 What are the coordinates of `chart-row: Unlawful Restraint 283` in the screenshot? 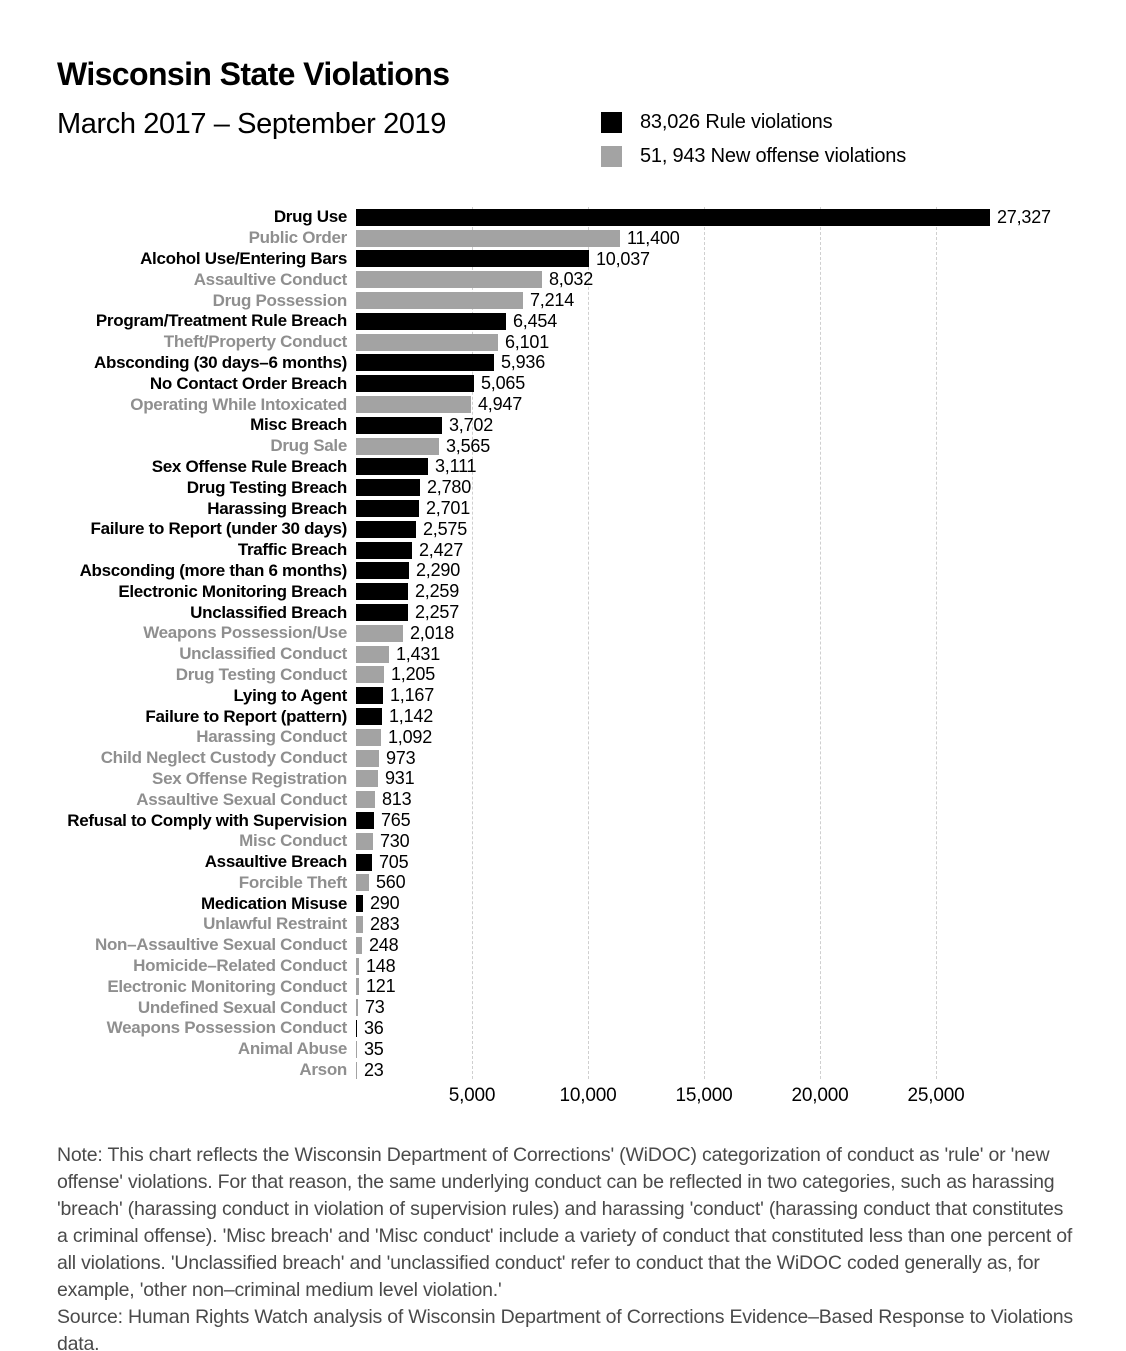 It's located at (563, 924).